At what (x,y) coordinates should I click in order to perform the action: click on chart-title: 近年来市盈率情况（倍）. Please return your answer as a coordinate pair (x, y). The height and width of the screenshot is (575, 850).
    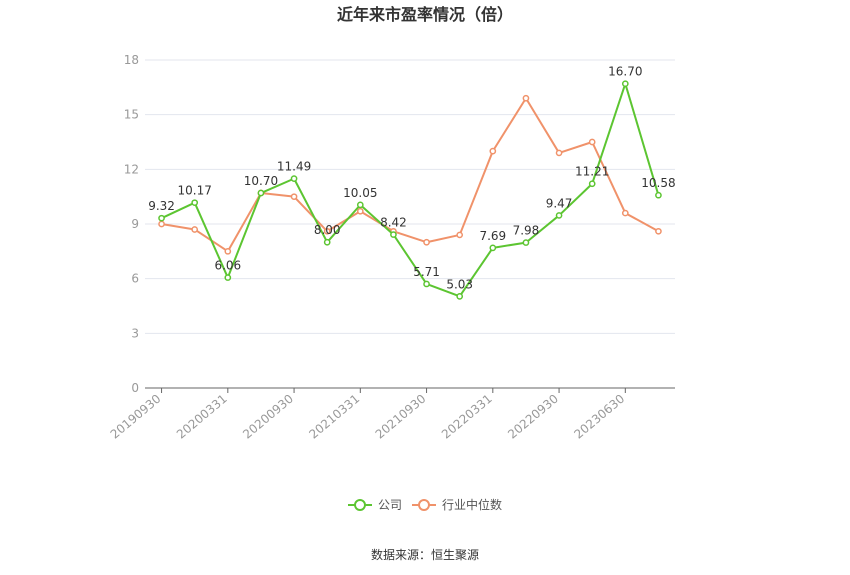
    Looking at the image, I should click on (425, 14).